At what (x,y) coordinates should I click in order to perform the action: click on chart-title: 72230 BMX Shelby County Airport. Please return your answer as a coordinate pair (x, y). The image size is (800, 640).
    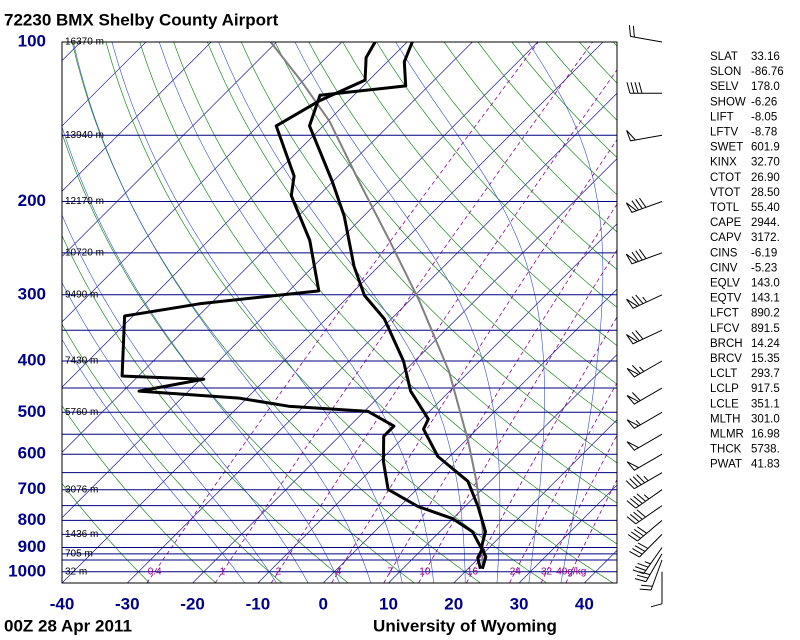
    Looking at the image, I should click on (141, 19).